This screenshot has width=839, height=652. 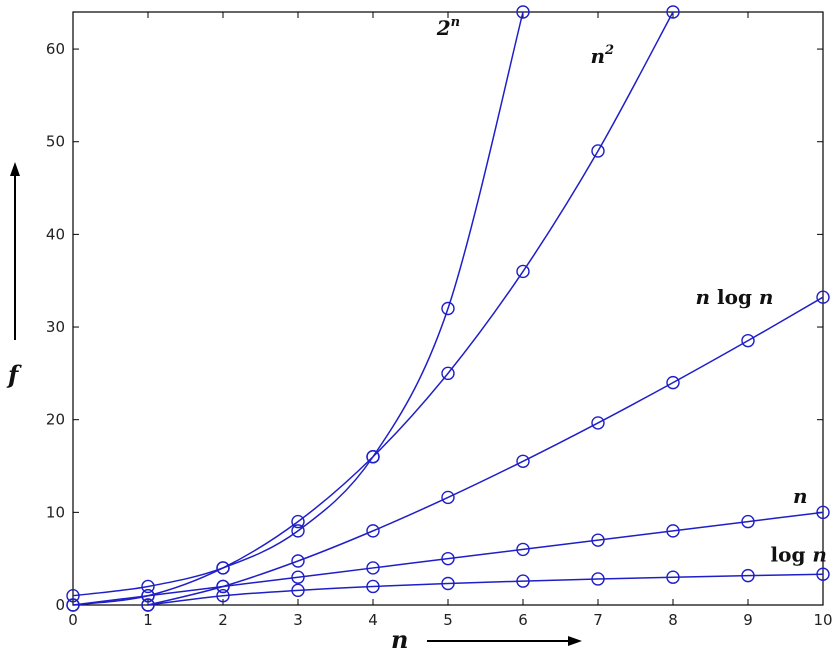 I want to click on x-tick-label: 5, so click(x=448, y=620).